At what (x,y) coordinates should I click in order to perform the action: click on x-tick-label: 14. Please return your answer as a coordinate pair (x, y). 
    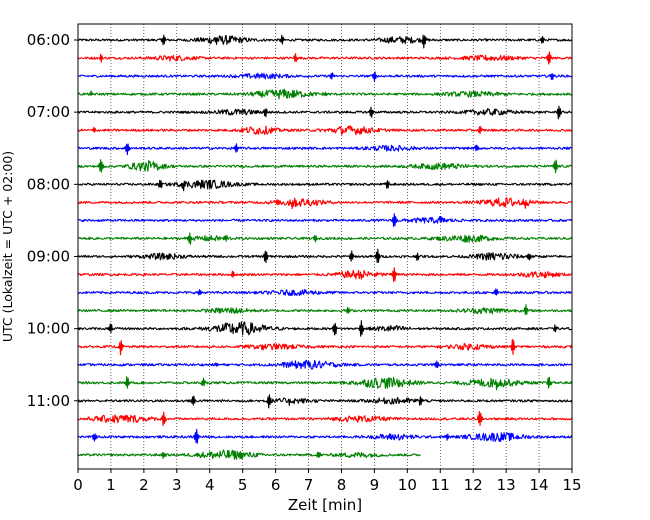
    Looking at the image, I should click on (539, 485).